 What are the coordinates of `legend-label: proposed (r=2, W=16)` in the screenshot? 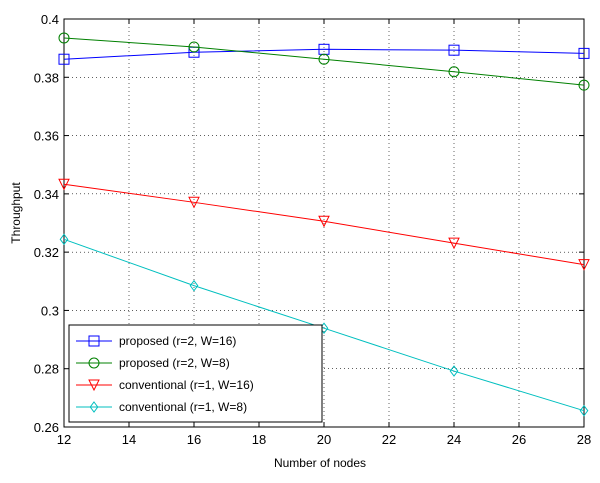 It's located at (177, 341).